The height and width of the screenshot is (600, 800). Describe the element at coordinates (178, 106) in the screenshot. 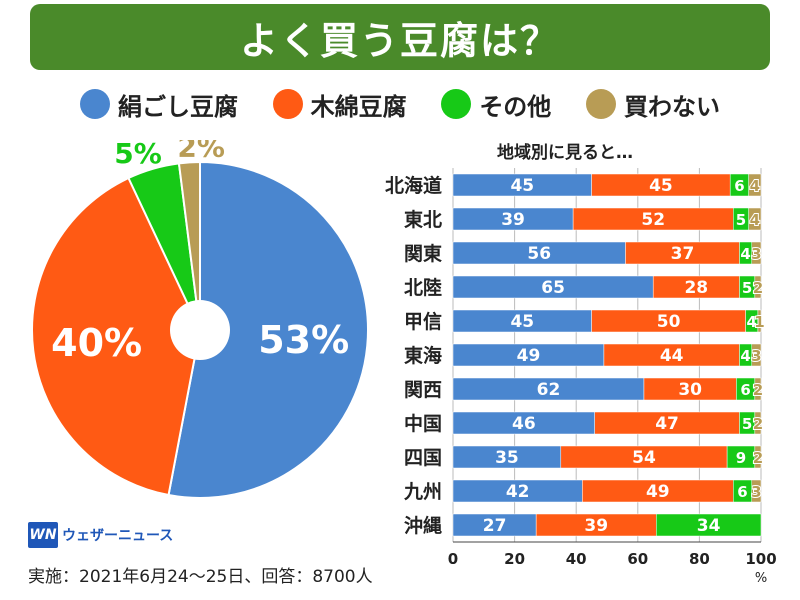

I see `legend-label: 絹ごし豆腐` at that location.